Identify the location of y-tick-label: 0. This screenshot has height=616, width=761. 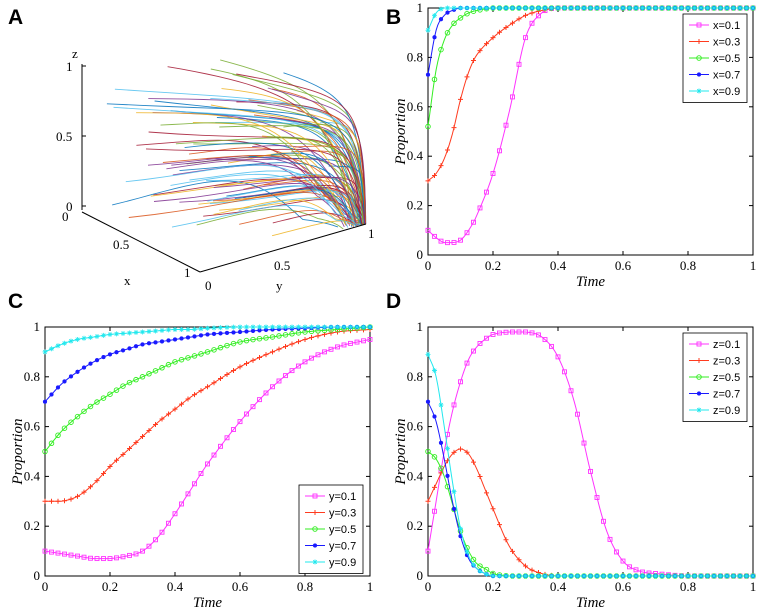
(37, 575).